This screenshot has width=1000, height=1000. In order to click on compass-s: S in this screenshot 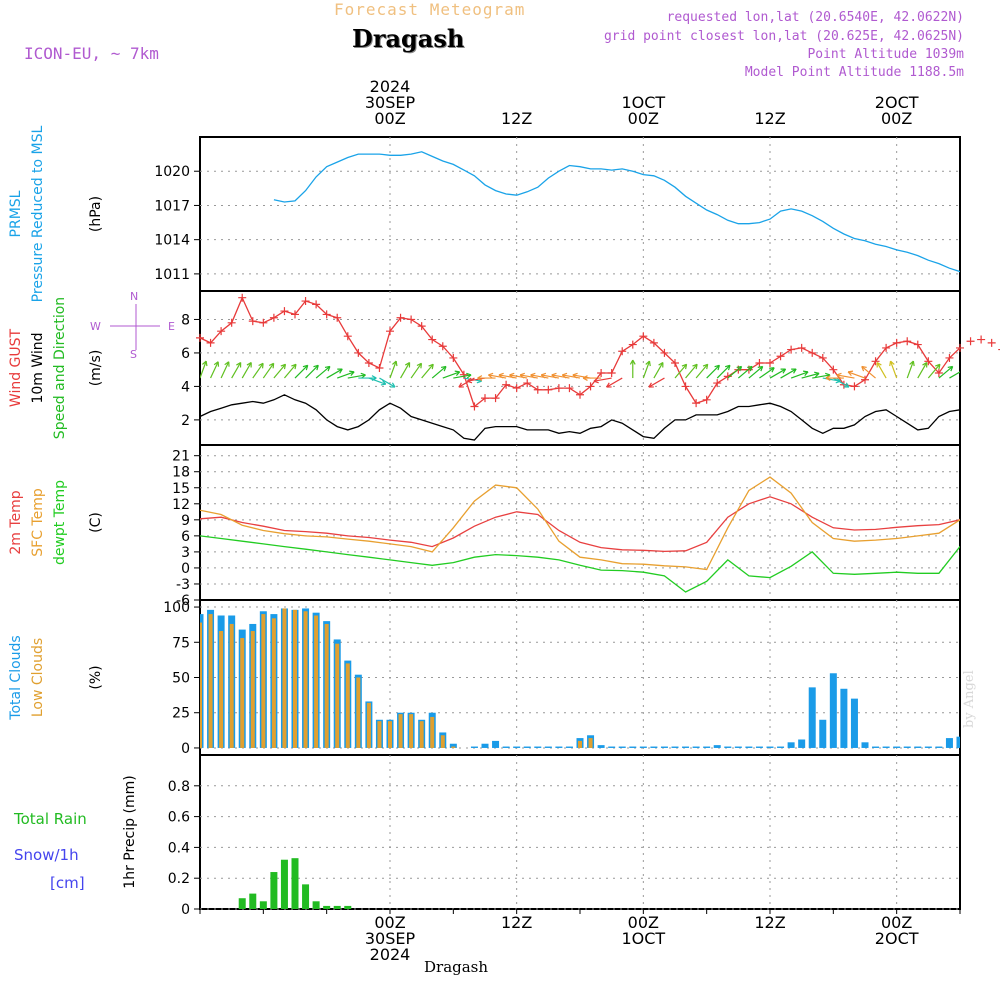, I will do `click(133, 354)`.